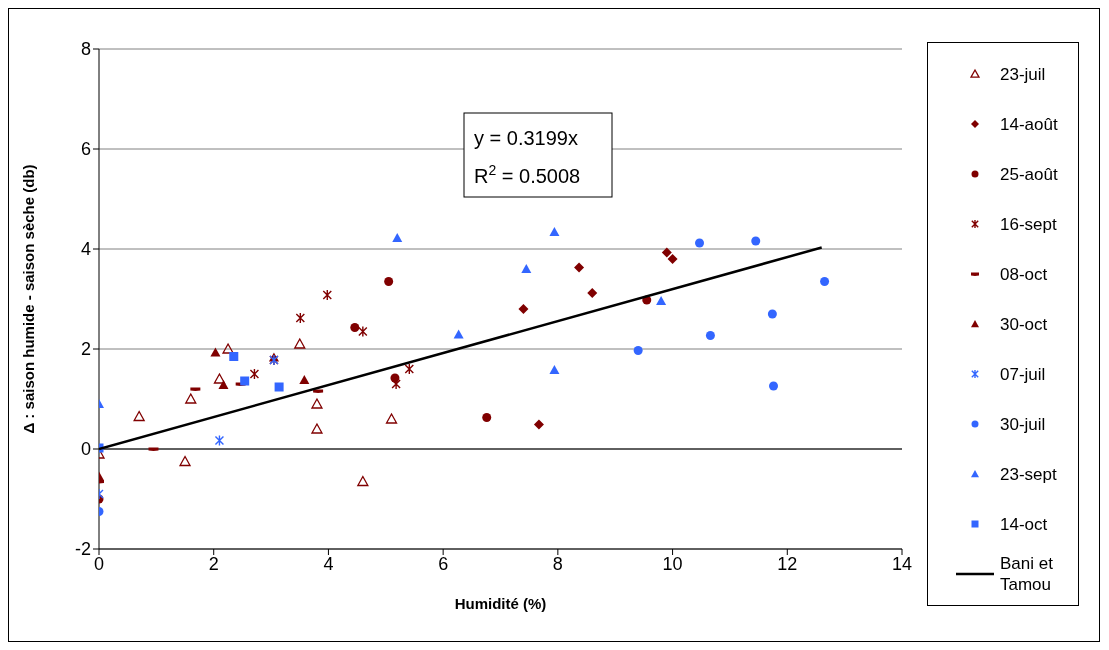  Describe the element at coordinates (1027, 574) in the screenshot. I see `legend-label: Bani et Tamou` at that location.